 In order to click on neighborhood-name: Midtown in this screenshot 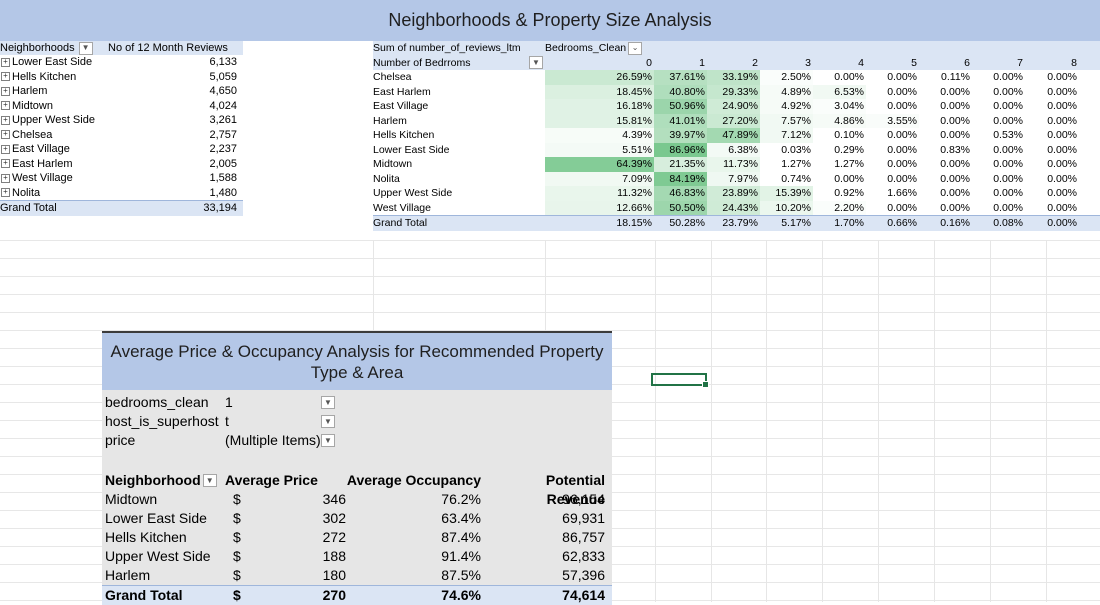, I will do `click(131, 499)`.